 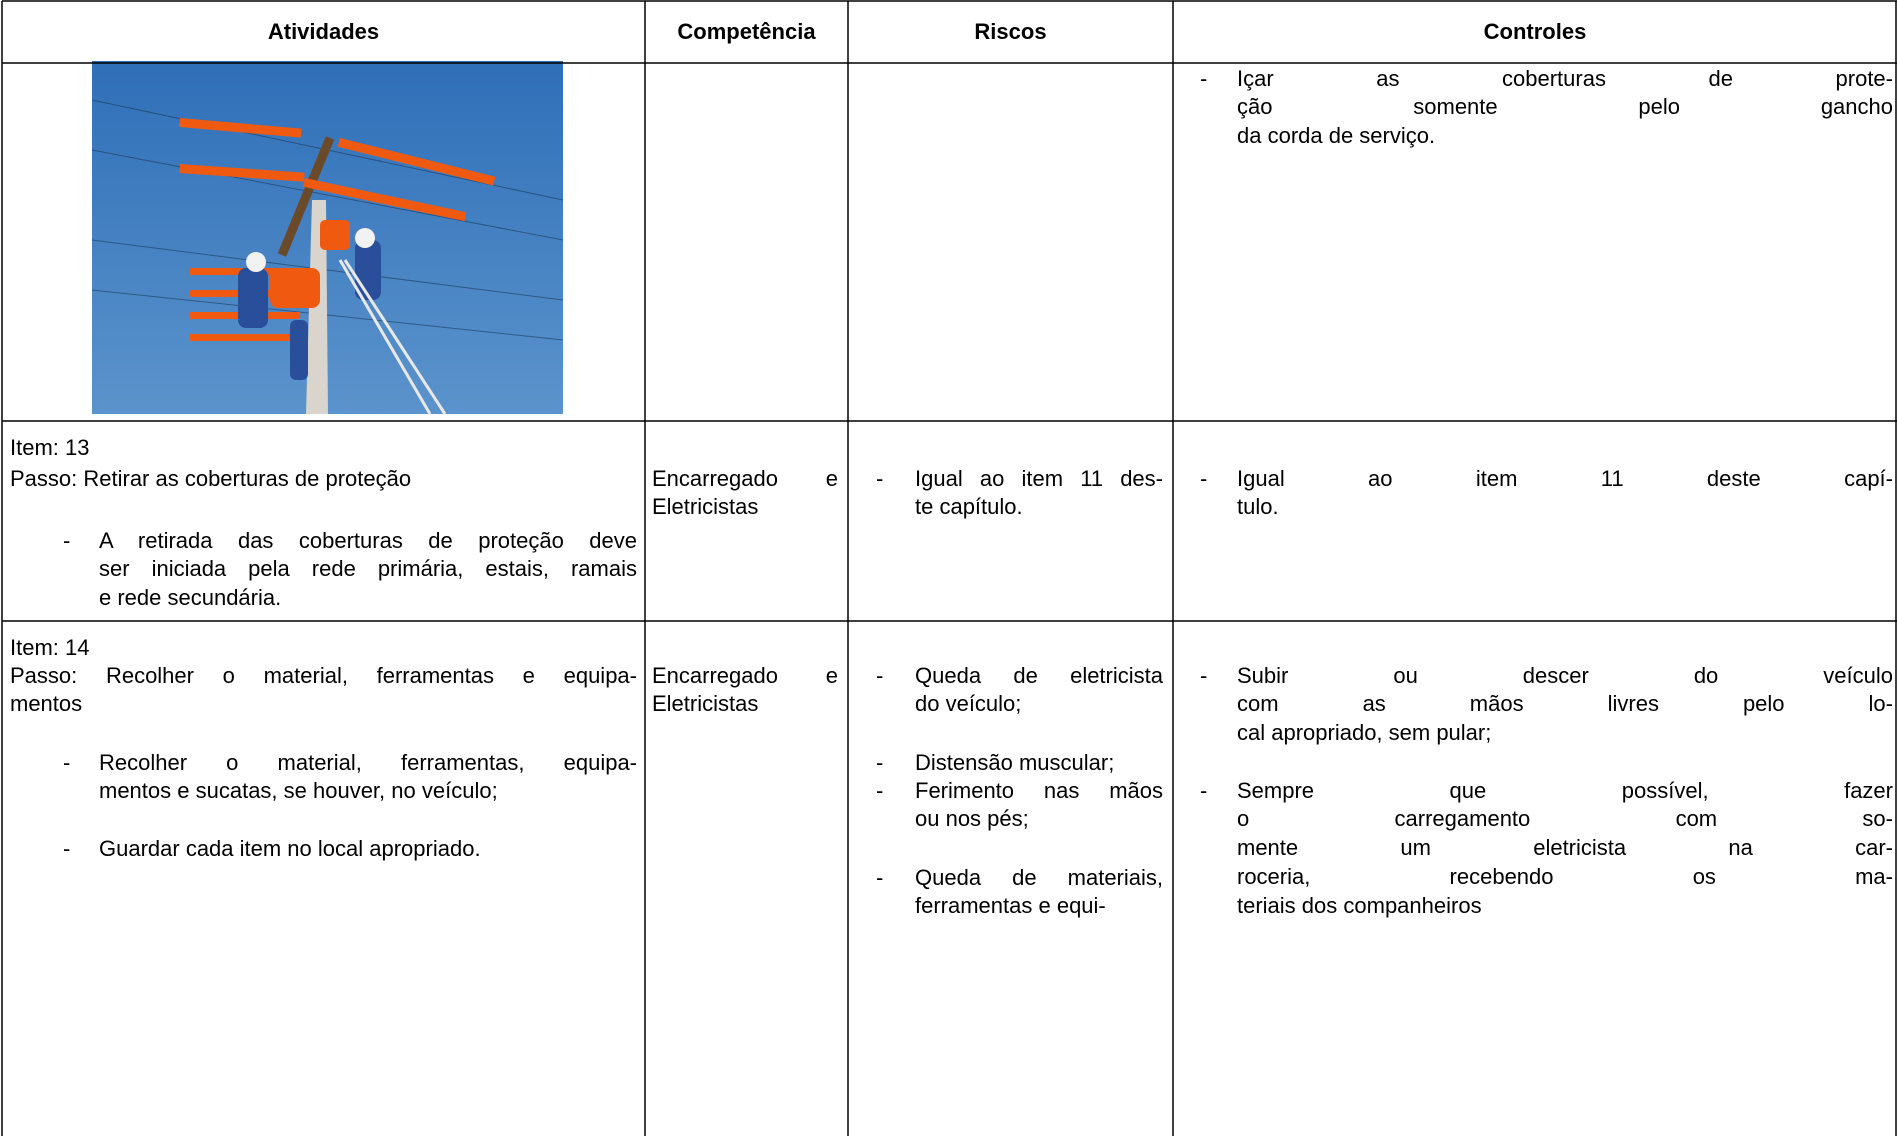 I want to click on column-header: Riscos, so click(x=1010, y=31).